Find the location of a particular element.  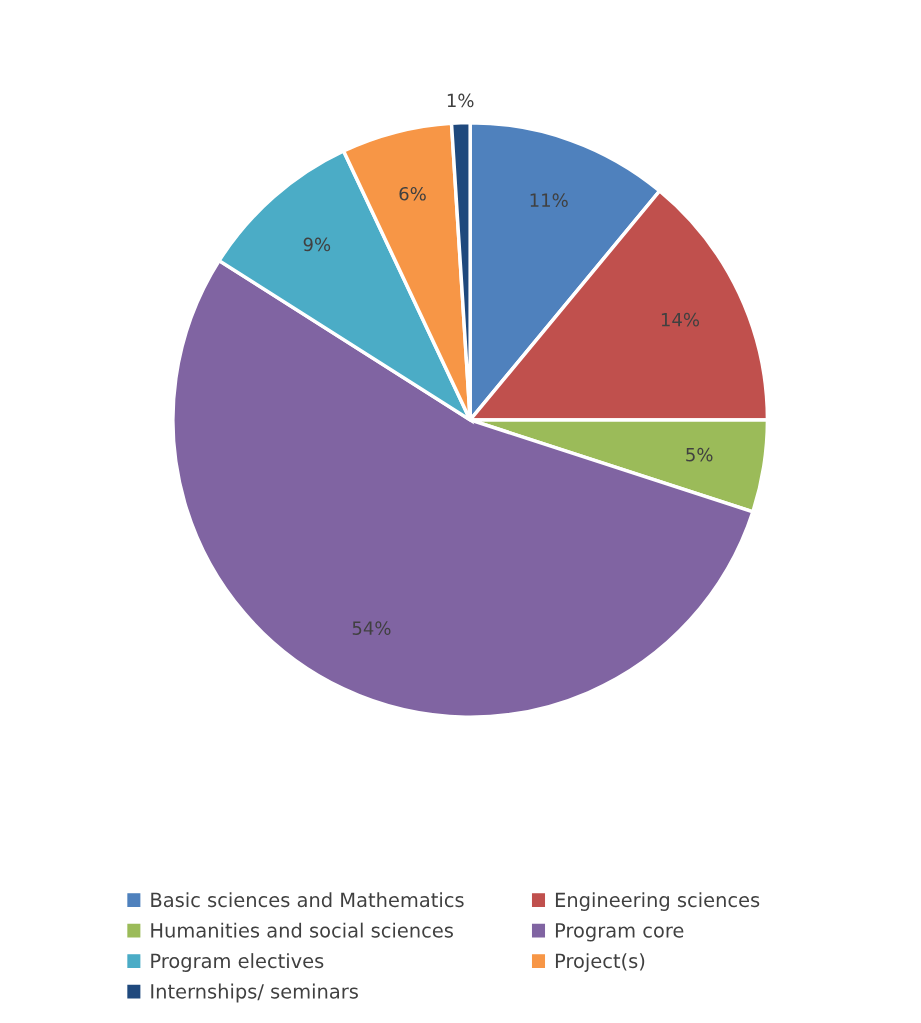

legend-label: Project(s) is located at coordinates (600, 962).